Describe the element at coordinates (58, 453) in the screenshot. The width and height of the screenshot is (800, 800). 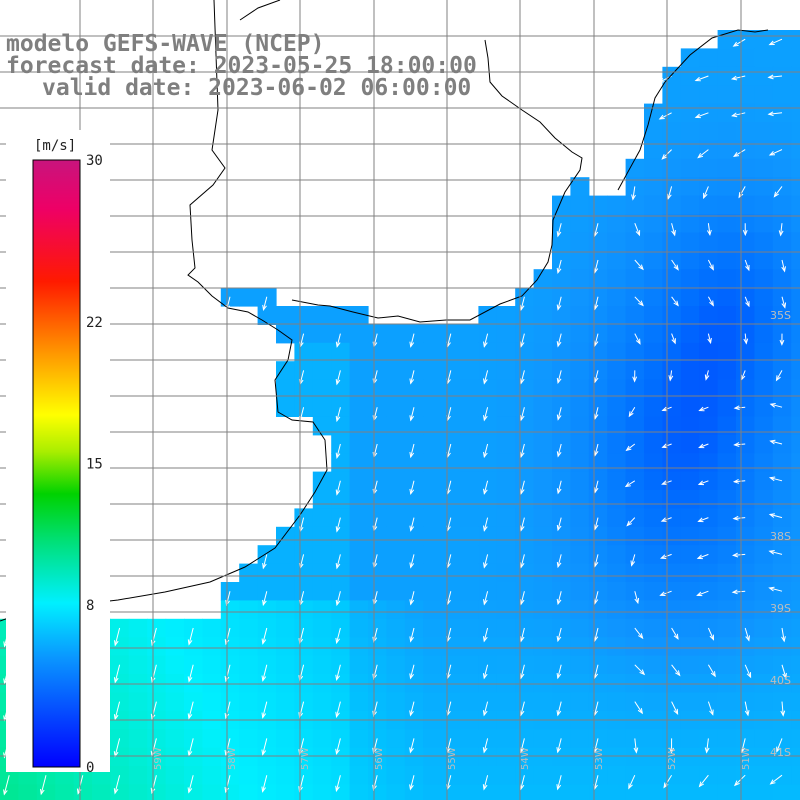
I see `colorbar: [m/s] 30 22 15 8 0` at that location.